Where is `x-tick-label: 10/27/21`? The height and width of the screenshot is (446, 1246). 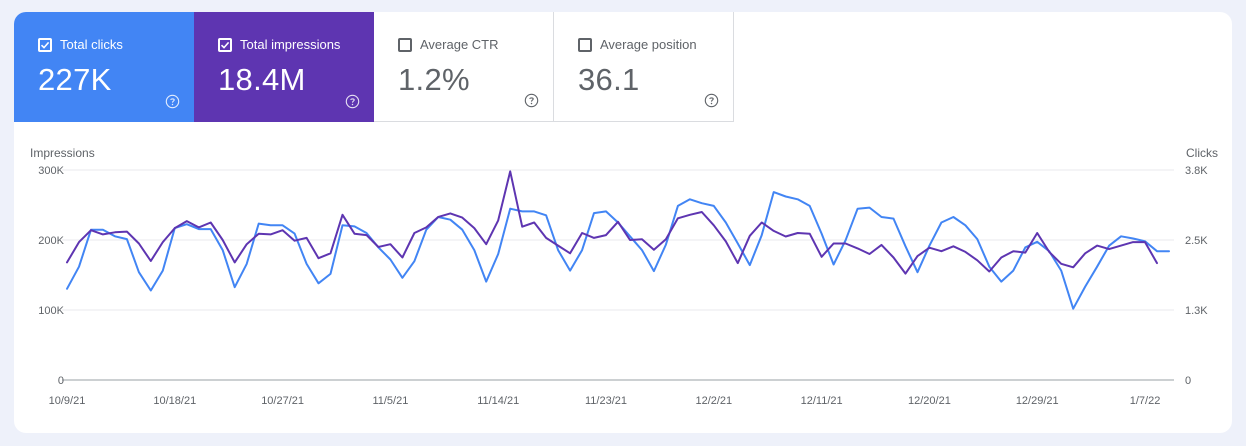 x-tick-label: 10/27/21 is located at coordinates (282, 401).